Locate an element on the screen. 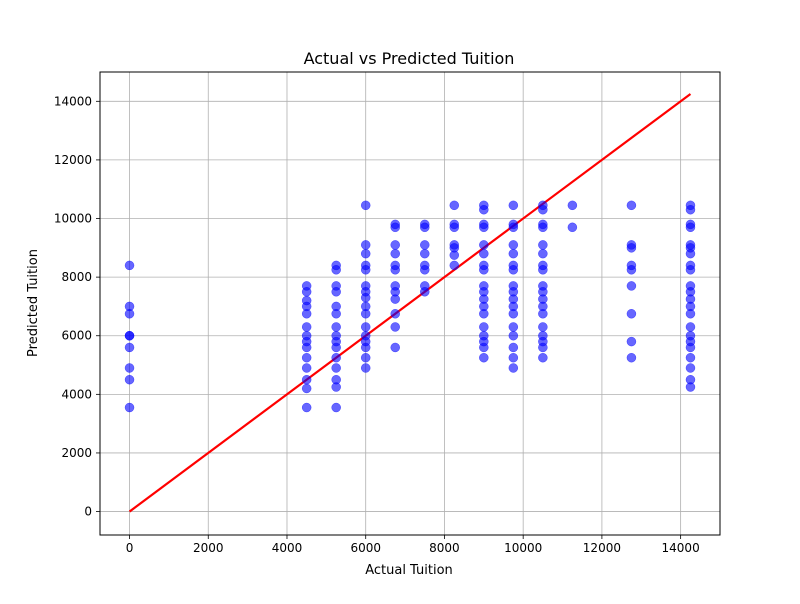  x-tick-label: 4000 is located at coordinates (287, 548).